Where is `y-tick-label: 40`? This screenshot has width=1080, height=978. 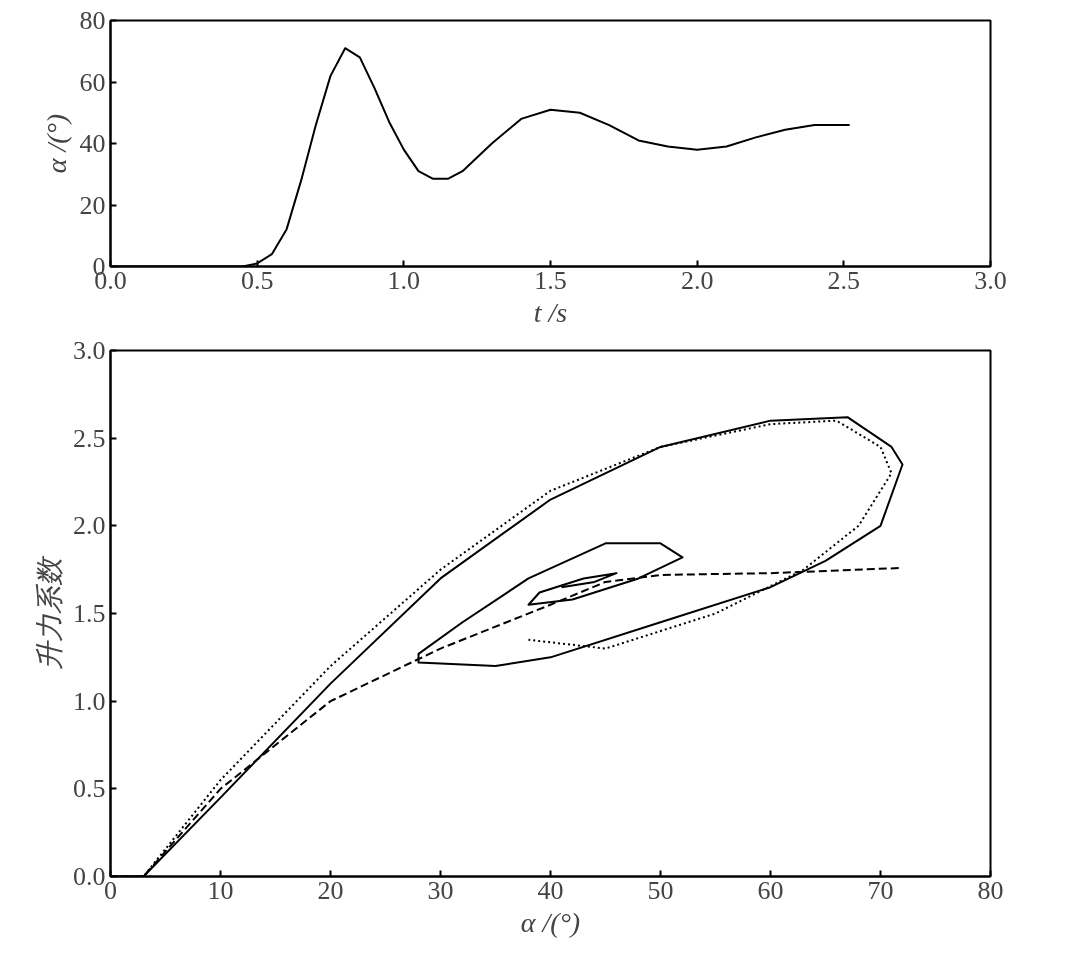
y-tick-label: 40 is located at coordinates (92, 143).